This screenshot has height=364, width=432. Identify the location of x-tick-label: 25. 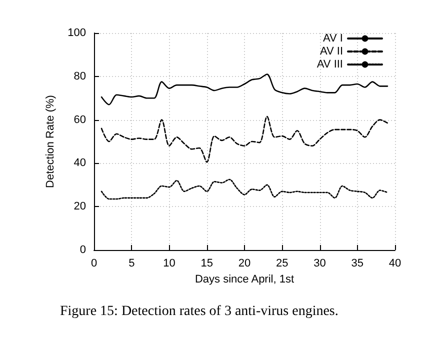
(282, 264).